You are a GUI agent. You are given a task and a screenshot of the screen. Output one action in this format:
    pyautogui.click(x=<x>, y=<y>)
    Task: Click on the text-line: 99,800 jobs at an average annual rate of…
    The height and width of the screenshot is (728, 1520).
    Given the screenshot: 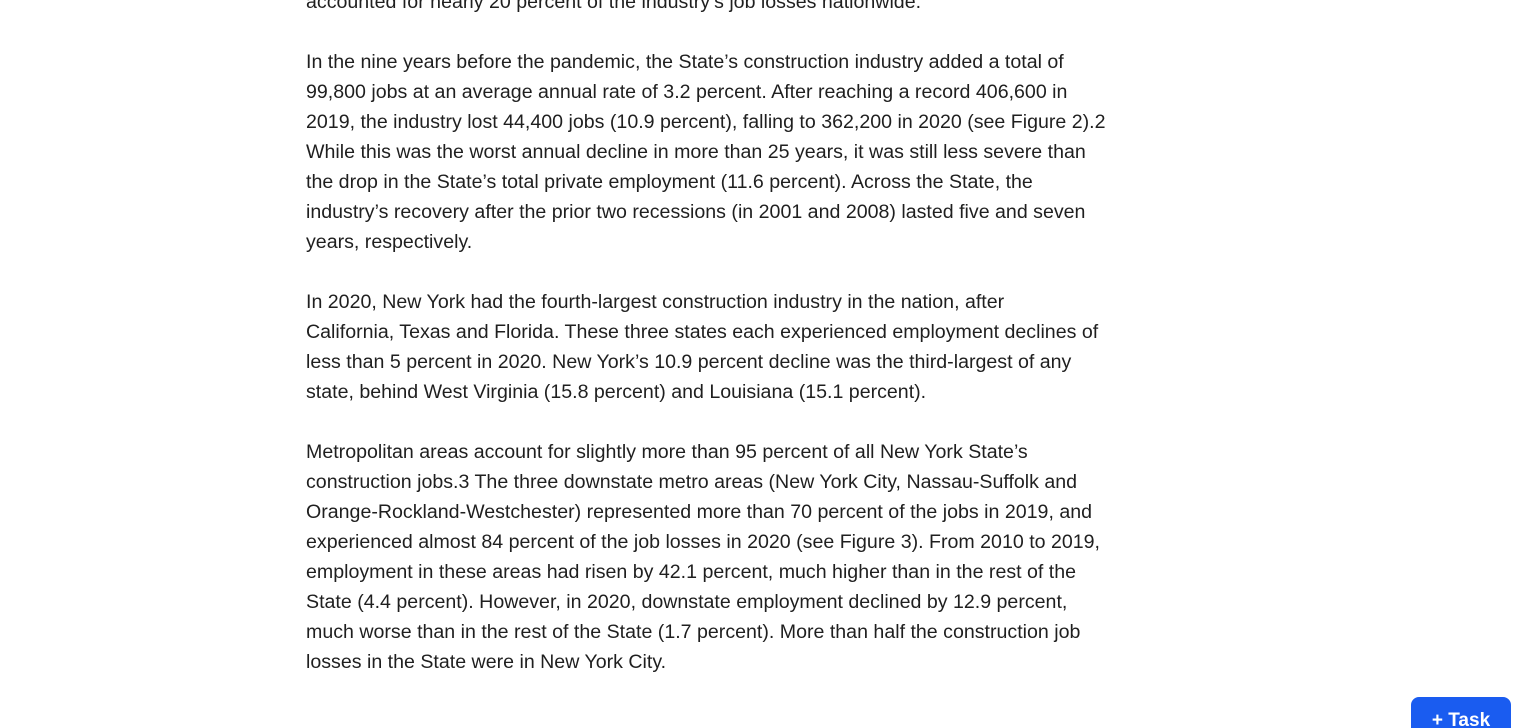 What is the action you would take?
    pyautogui.click(x=687, y=92)
    